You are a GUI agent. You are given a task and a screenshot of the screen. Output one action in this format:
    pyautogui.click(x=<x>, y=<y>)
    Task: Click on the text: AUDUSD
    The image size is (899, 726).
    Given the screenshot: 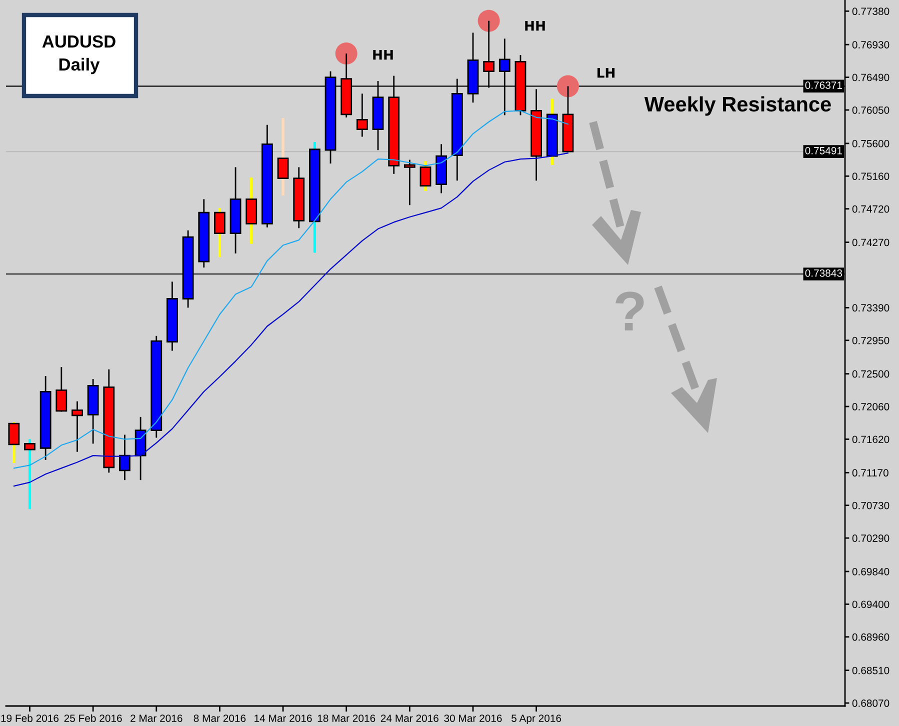 What is the action you would take?
    pyautogui.click(x=79, y=41)
    